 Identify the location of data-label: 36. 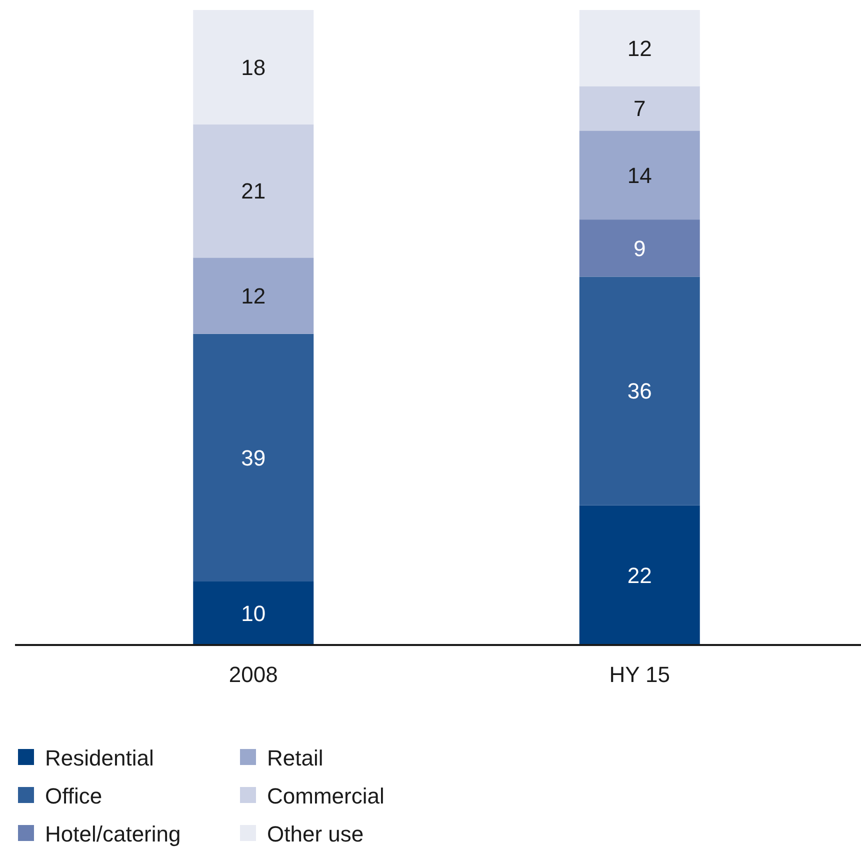
(639, 391).